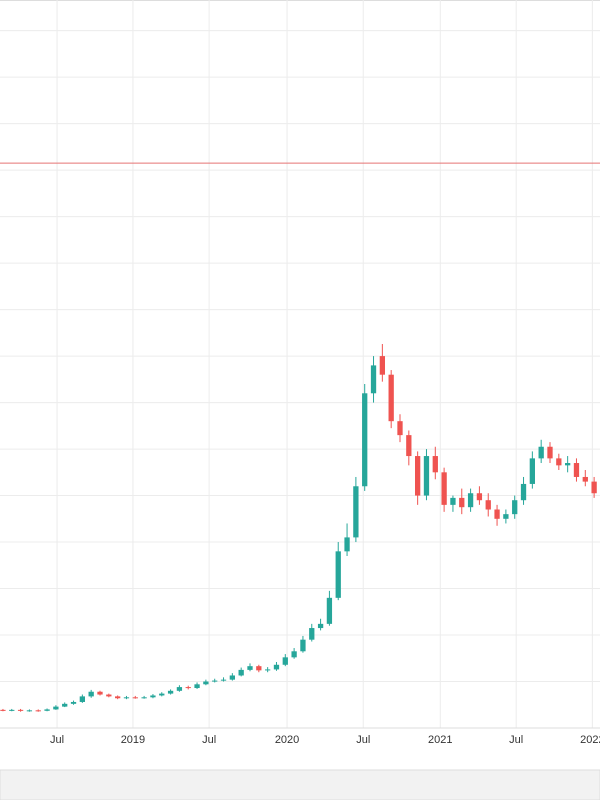  I want to click on scroll-bar, so click(300, 784).